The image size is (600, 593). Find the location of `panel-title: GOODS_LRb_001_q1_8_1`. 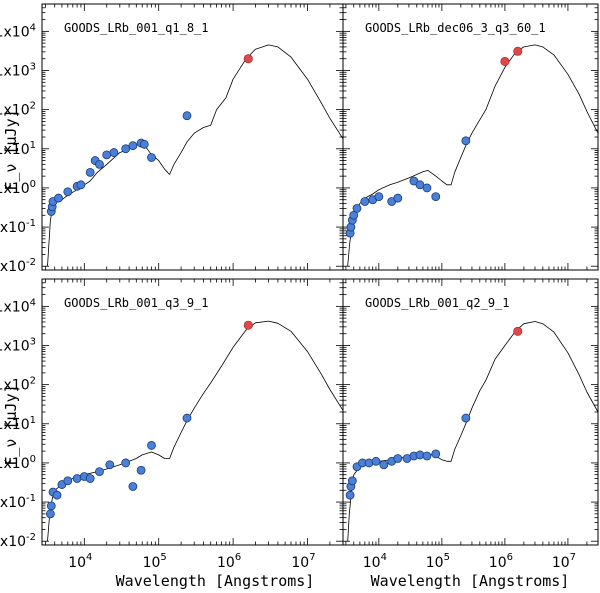

panel-title: GOODS_LRb_001_q1_8_1 is located at coordinates (136, 28).